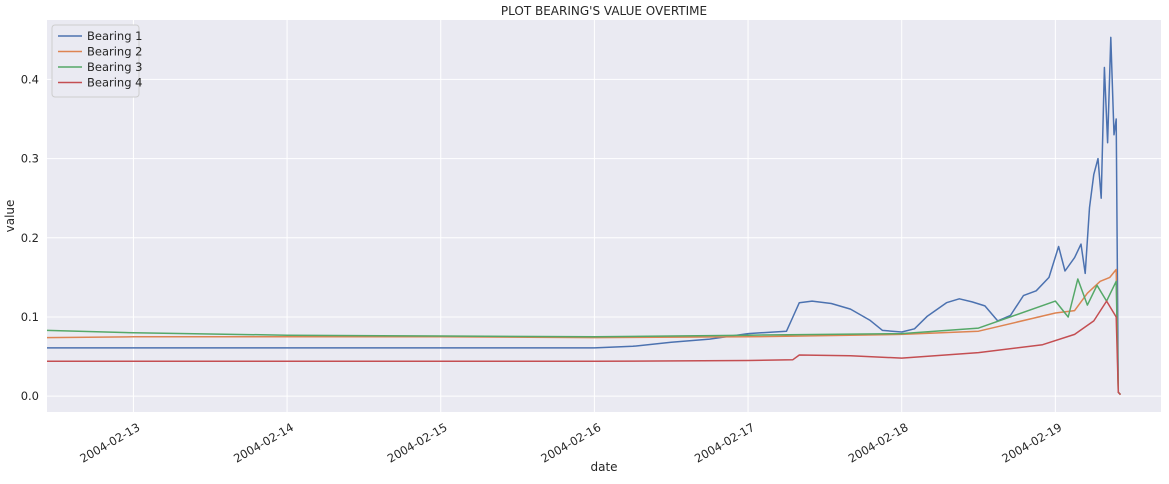 This screenshot has width=1169, height=484. Describe the element at coordinates (603, 467) in the screenshot. I see `x-axis-label: date` at that location.